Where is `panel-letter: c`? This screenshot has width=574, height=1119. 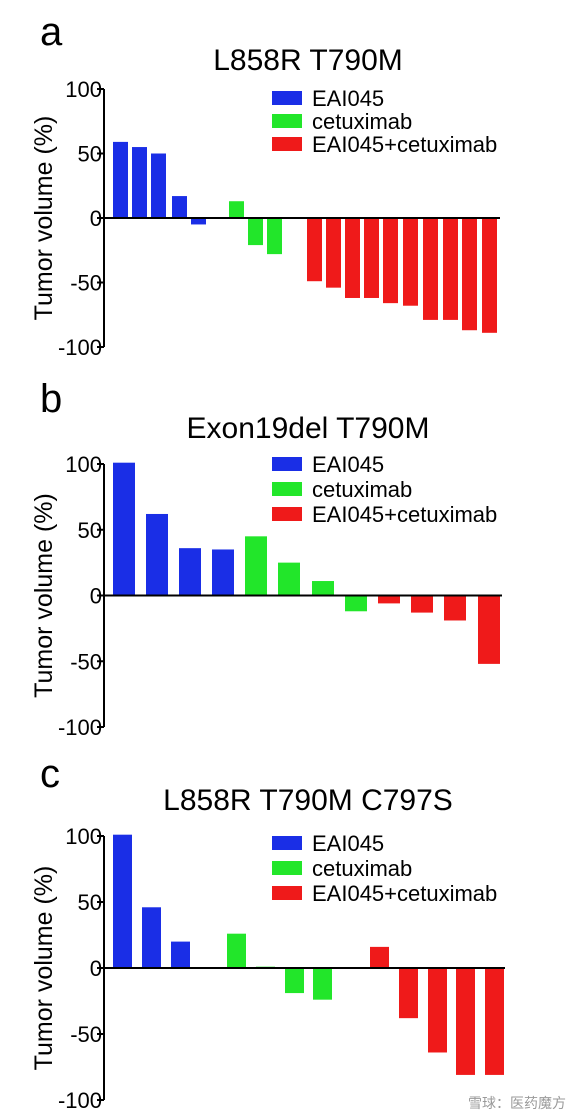
panel-letter: c is located at coordinates (50, 774).